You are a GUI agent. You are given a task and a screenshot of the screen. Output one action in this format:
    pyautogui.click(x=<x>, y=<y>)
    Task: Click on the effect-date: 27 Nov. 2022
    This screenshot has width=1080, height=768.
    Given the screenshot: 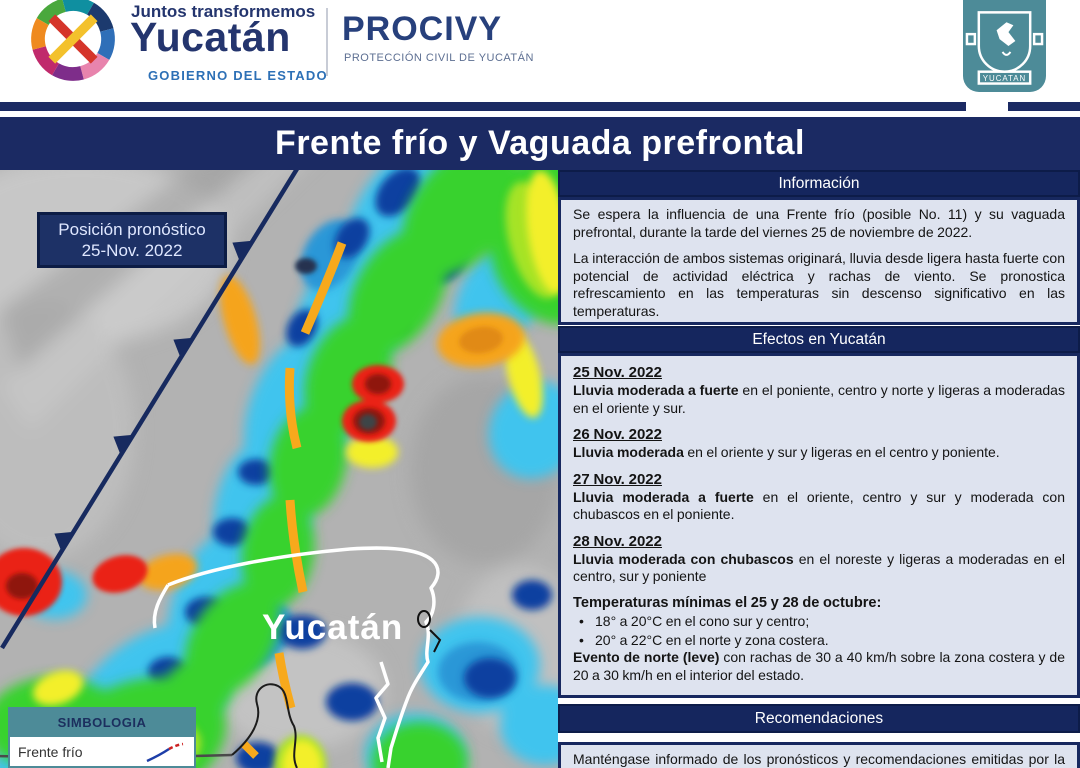 What is the action you would take?
    pyautogui.click(x=617, y=479)
    